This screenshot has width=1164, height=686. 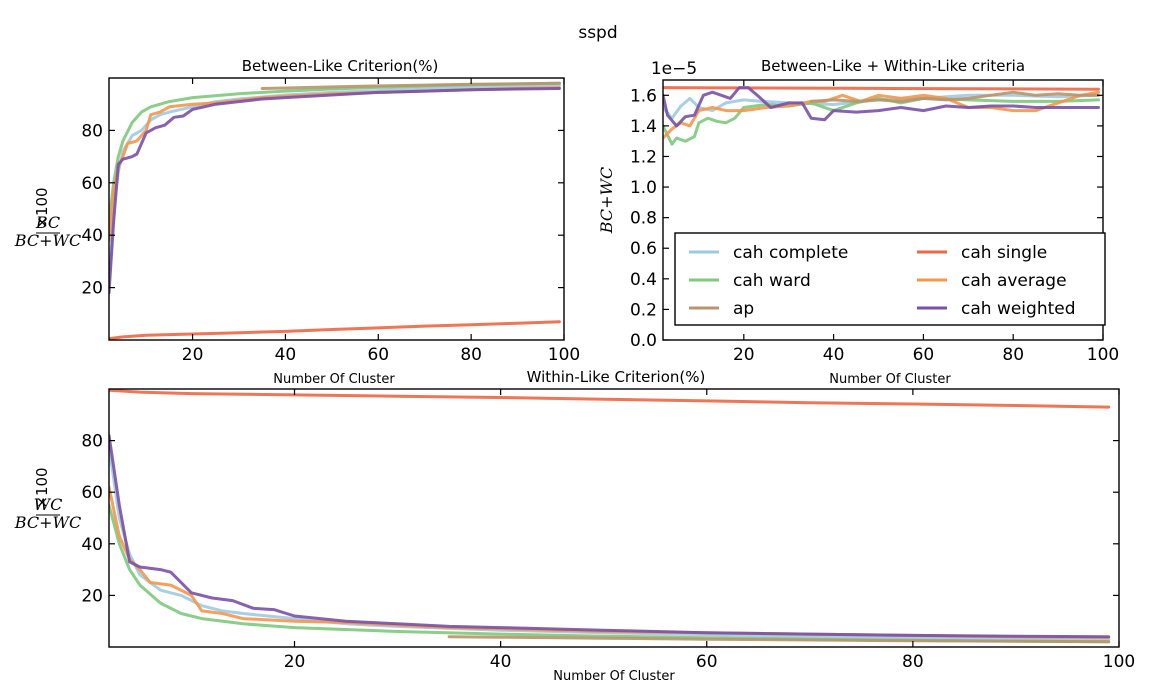 I want to click on within-like-ylabel-multiplier: ×100, so click(x=42, y=487).